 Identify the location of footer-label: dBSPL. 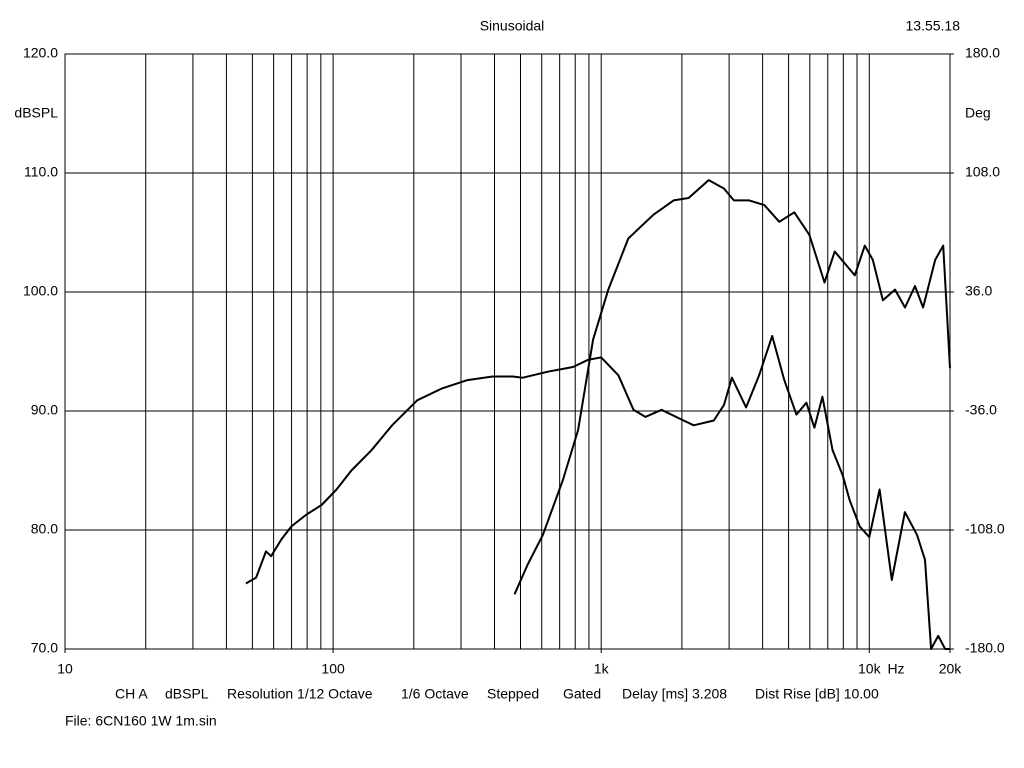
(187, 694).